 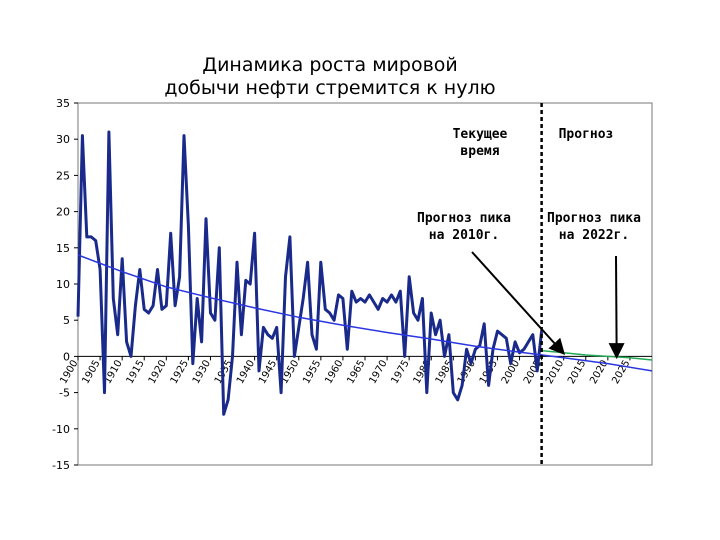 What do you see at coordinates (586, 134) in the screenshot?
I see `annotation-forecast-line-1: Прогноз` at bounding box center [586, 134].